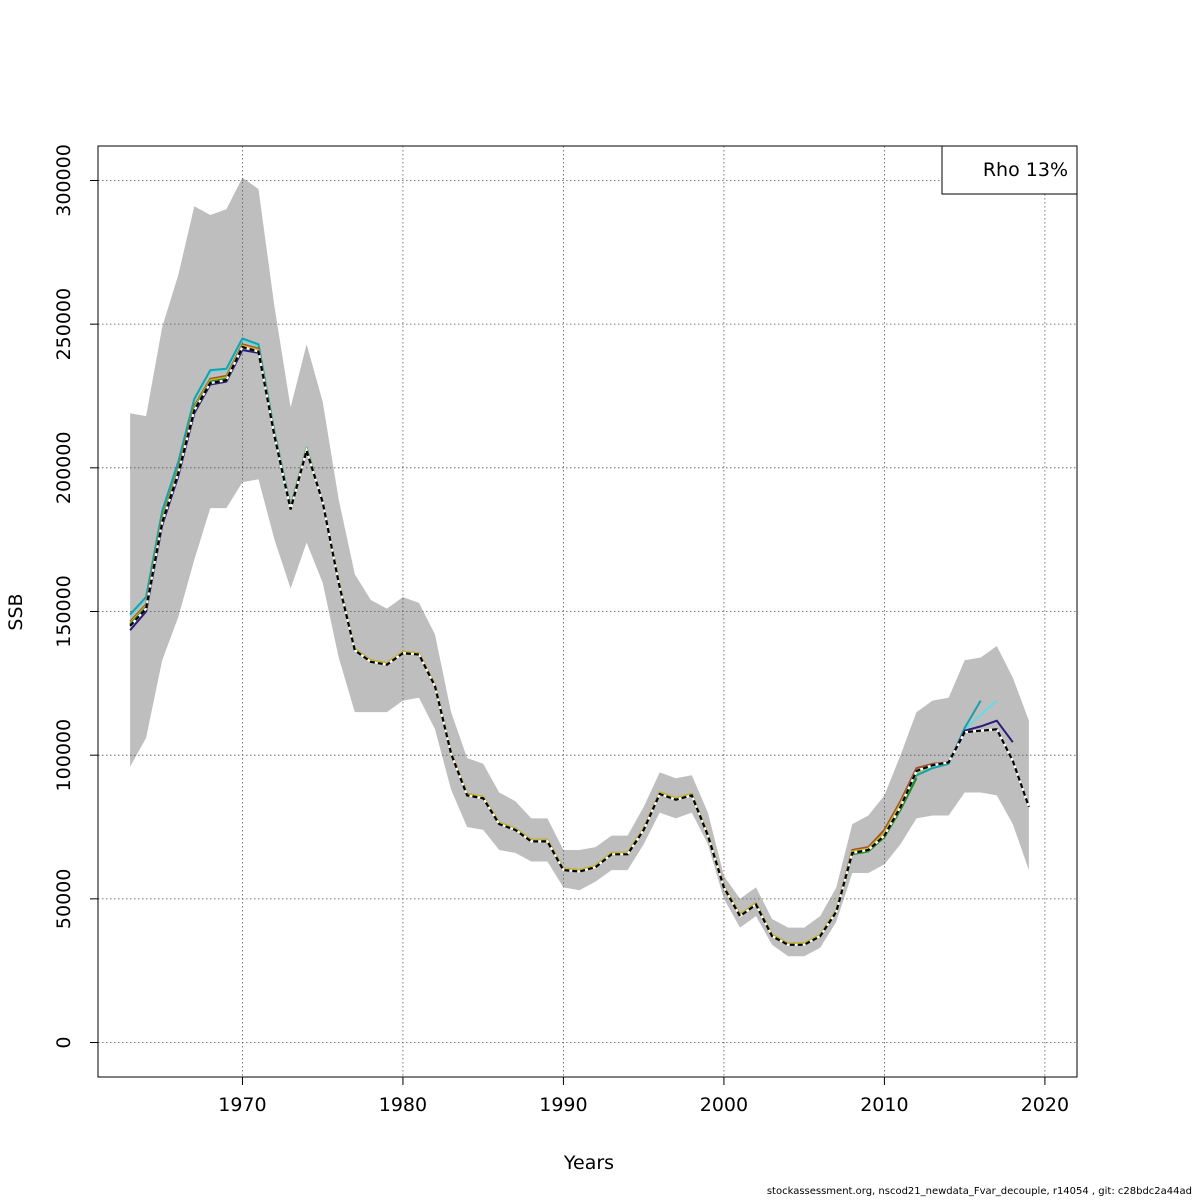  I want to click on y-tick-label: 300000, so click(64, 180).